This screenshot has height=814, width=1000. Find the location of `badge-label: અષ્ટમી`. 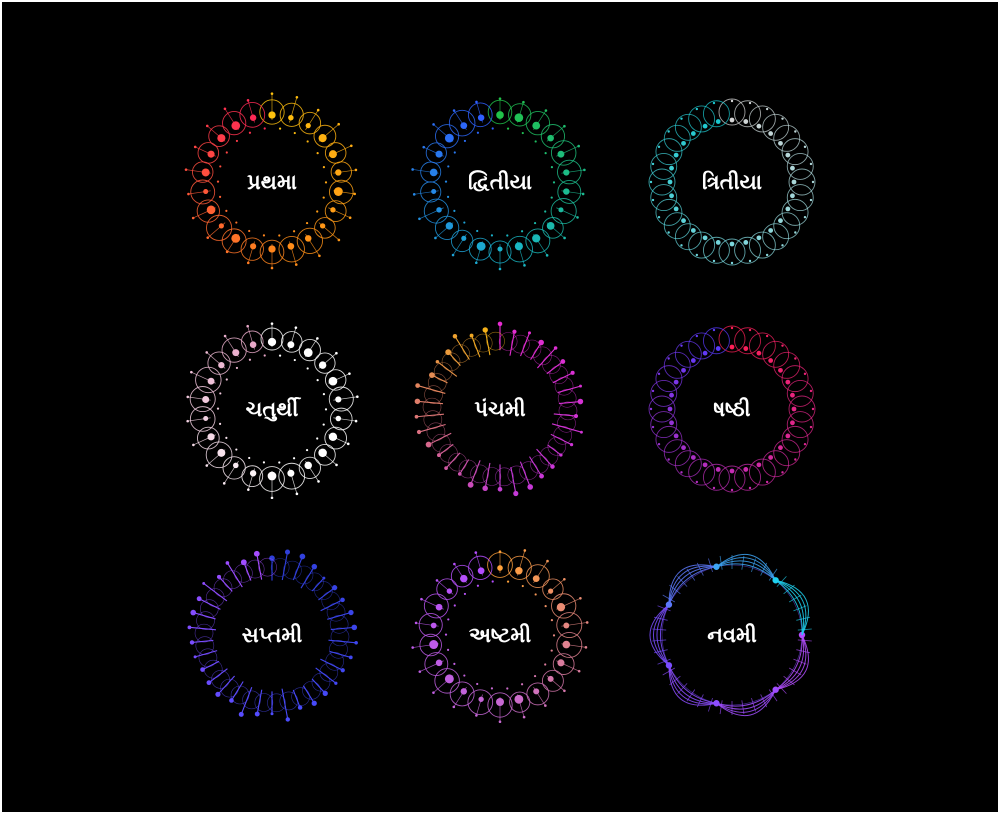

badge-label: અષ્ટમી is located at coordinates (500, 634).